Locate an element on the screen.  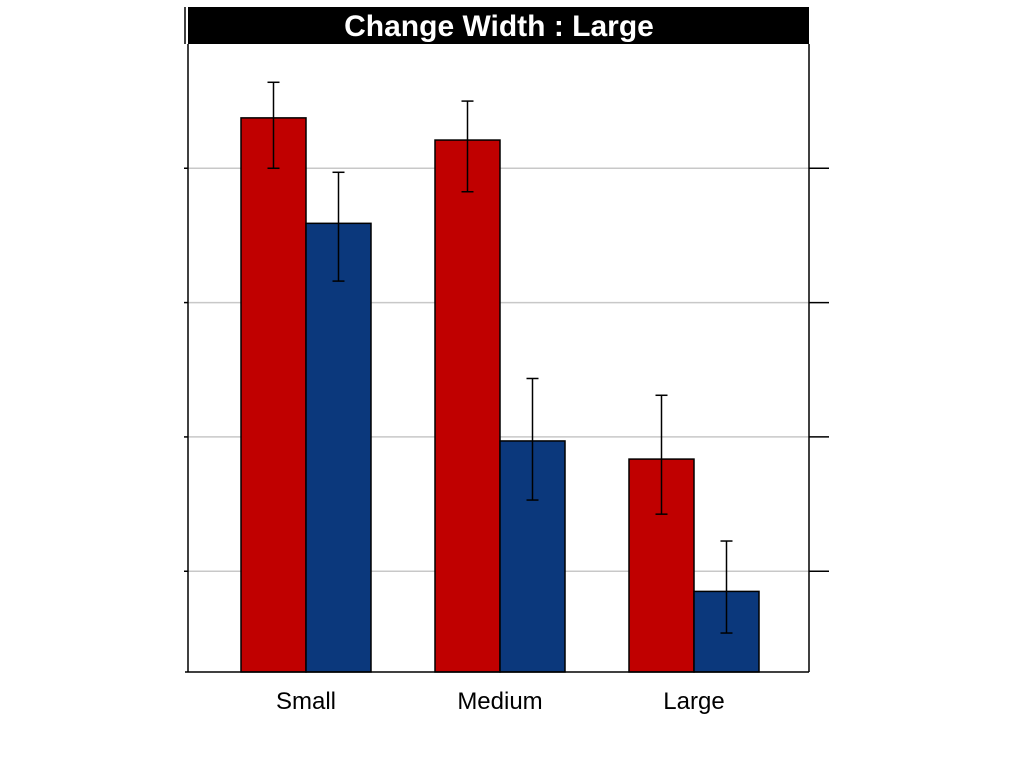
x-tick-label: Large is located at coordinates (693, 701).